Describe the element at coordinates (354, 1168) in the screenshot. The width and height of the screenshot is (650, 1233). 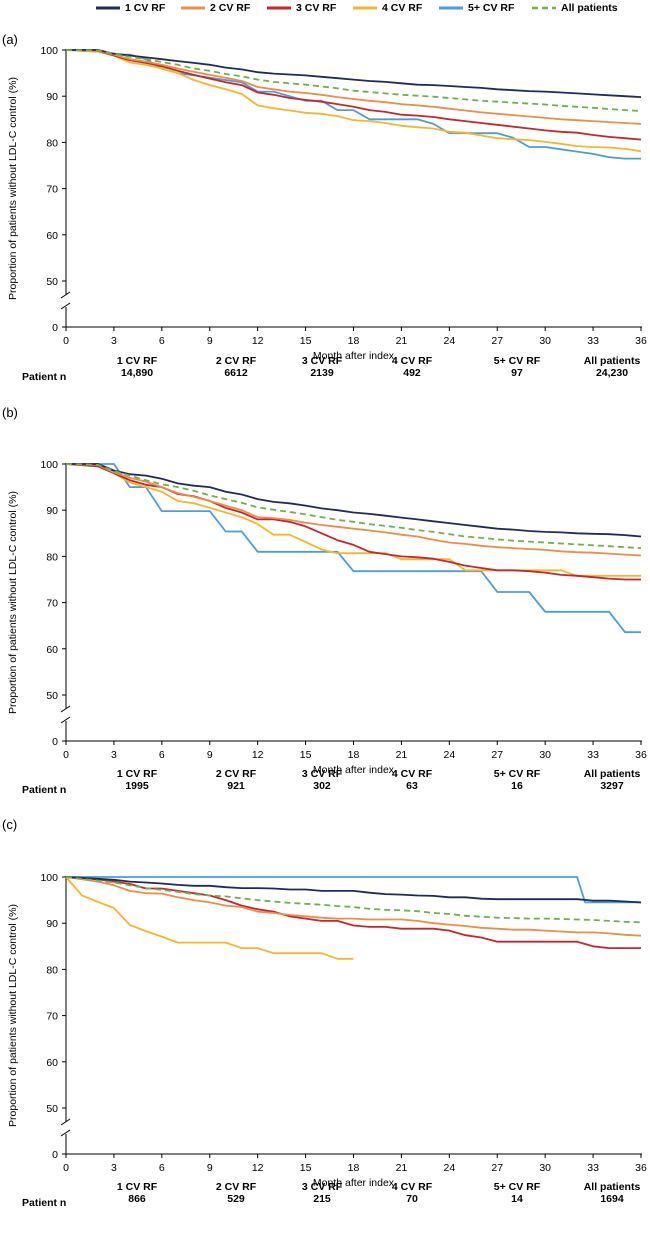
I see `x-tick-label: 18` at that location.